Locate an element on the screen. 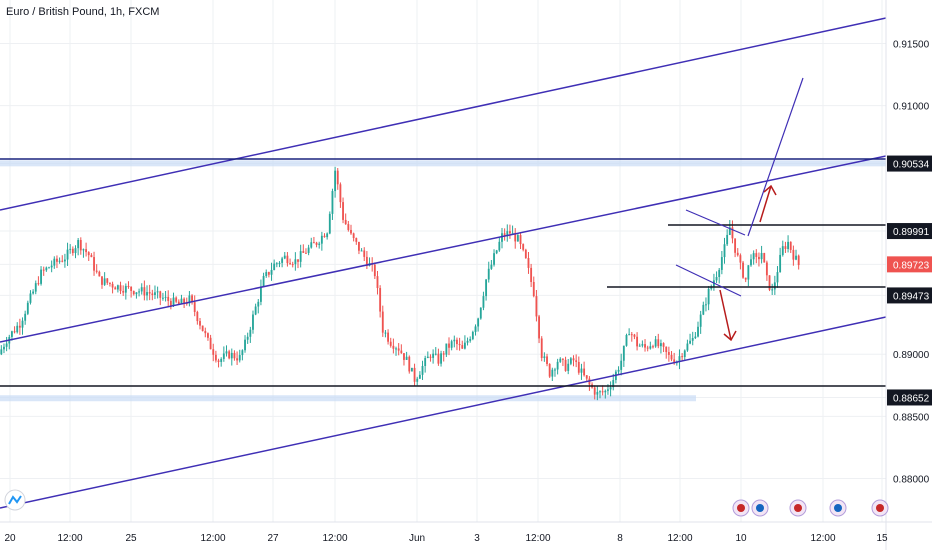 The width and height of the screenshot is (932, 555). y-tick-label: 0.89723 is located at coordinates (911, 265).